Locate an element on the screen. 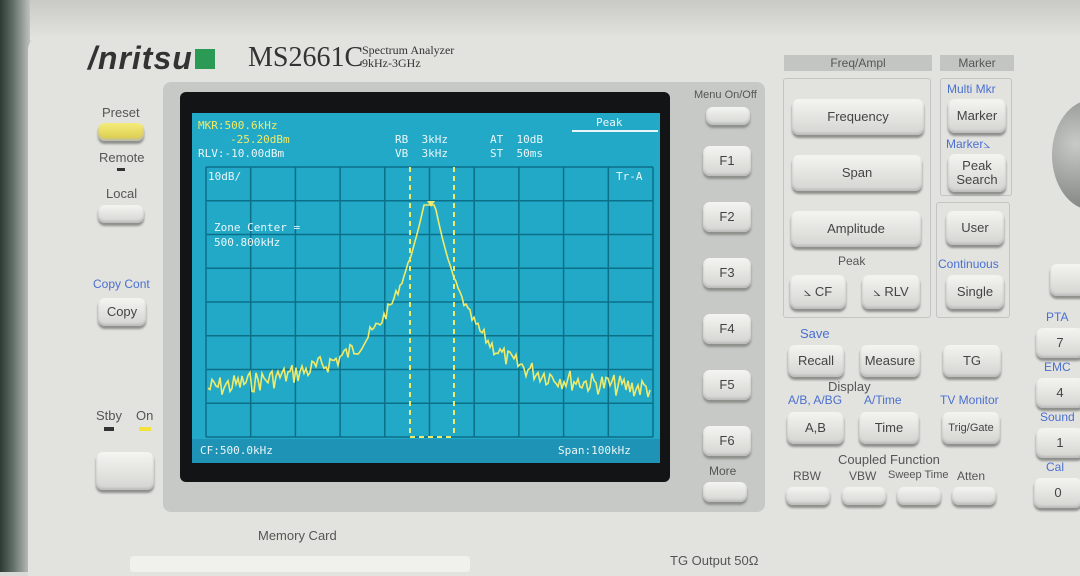 The image size is (1080, 576). memory-card-label: Memory Card is located at coordinates (297, 535).